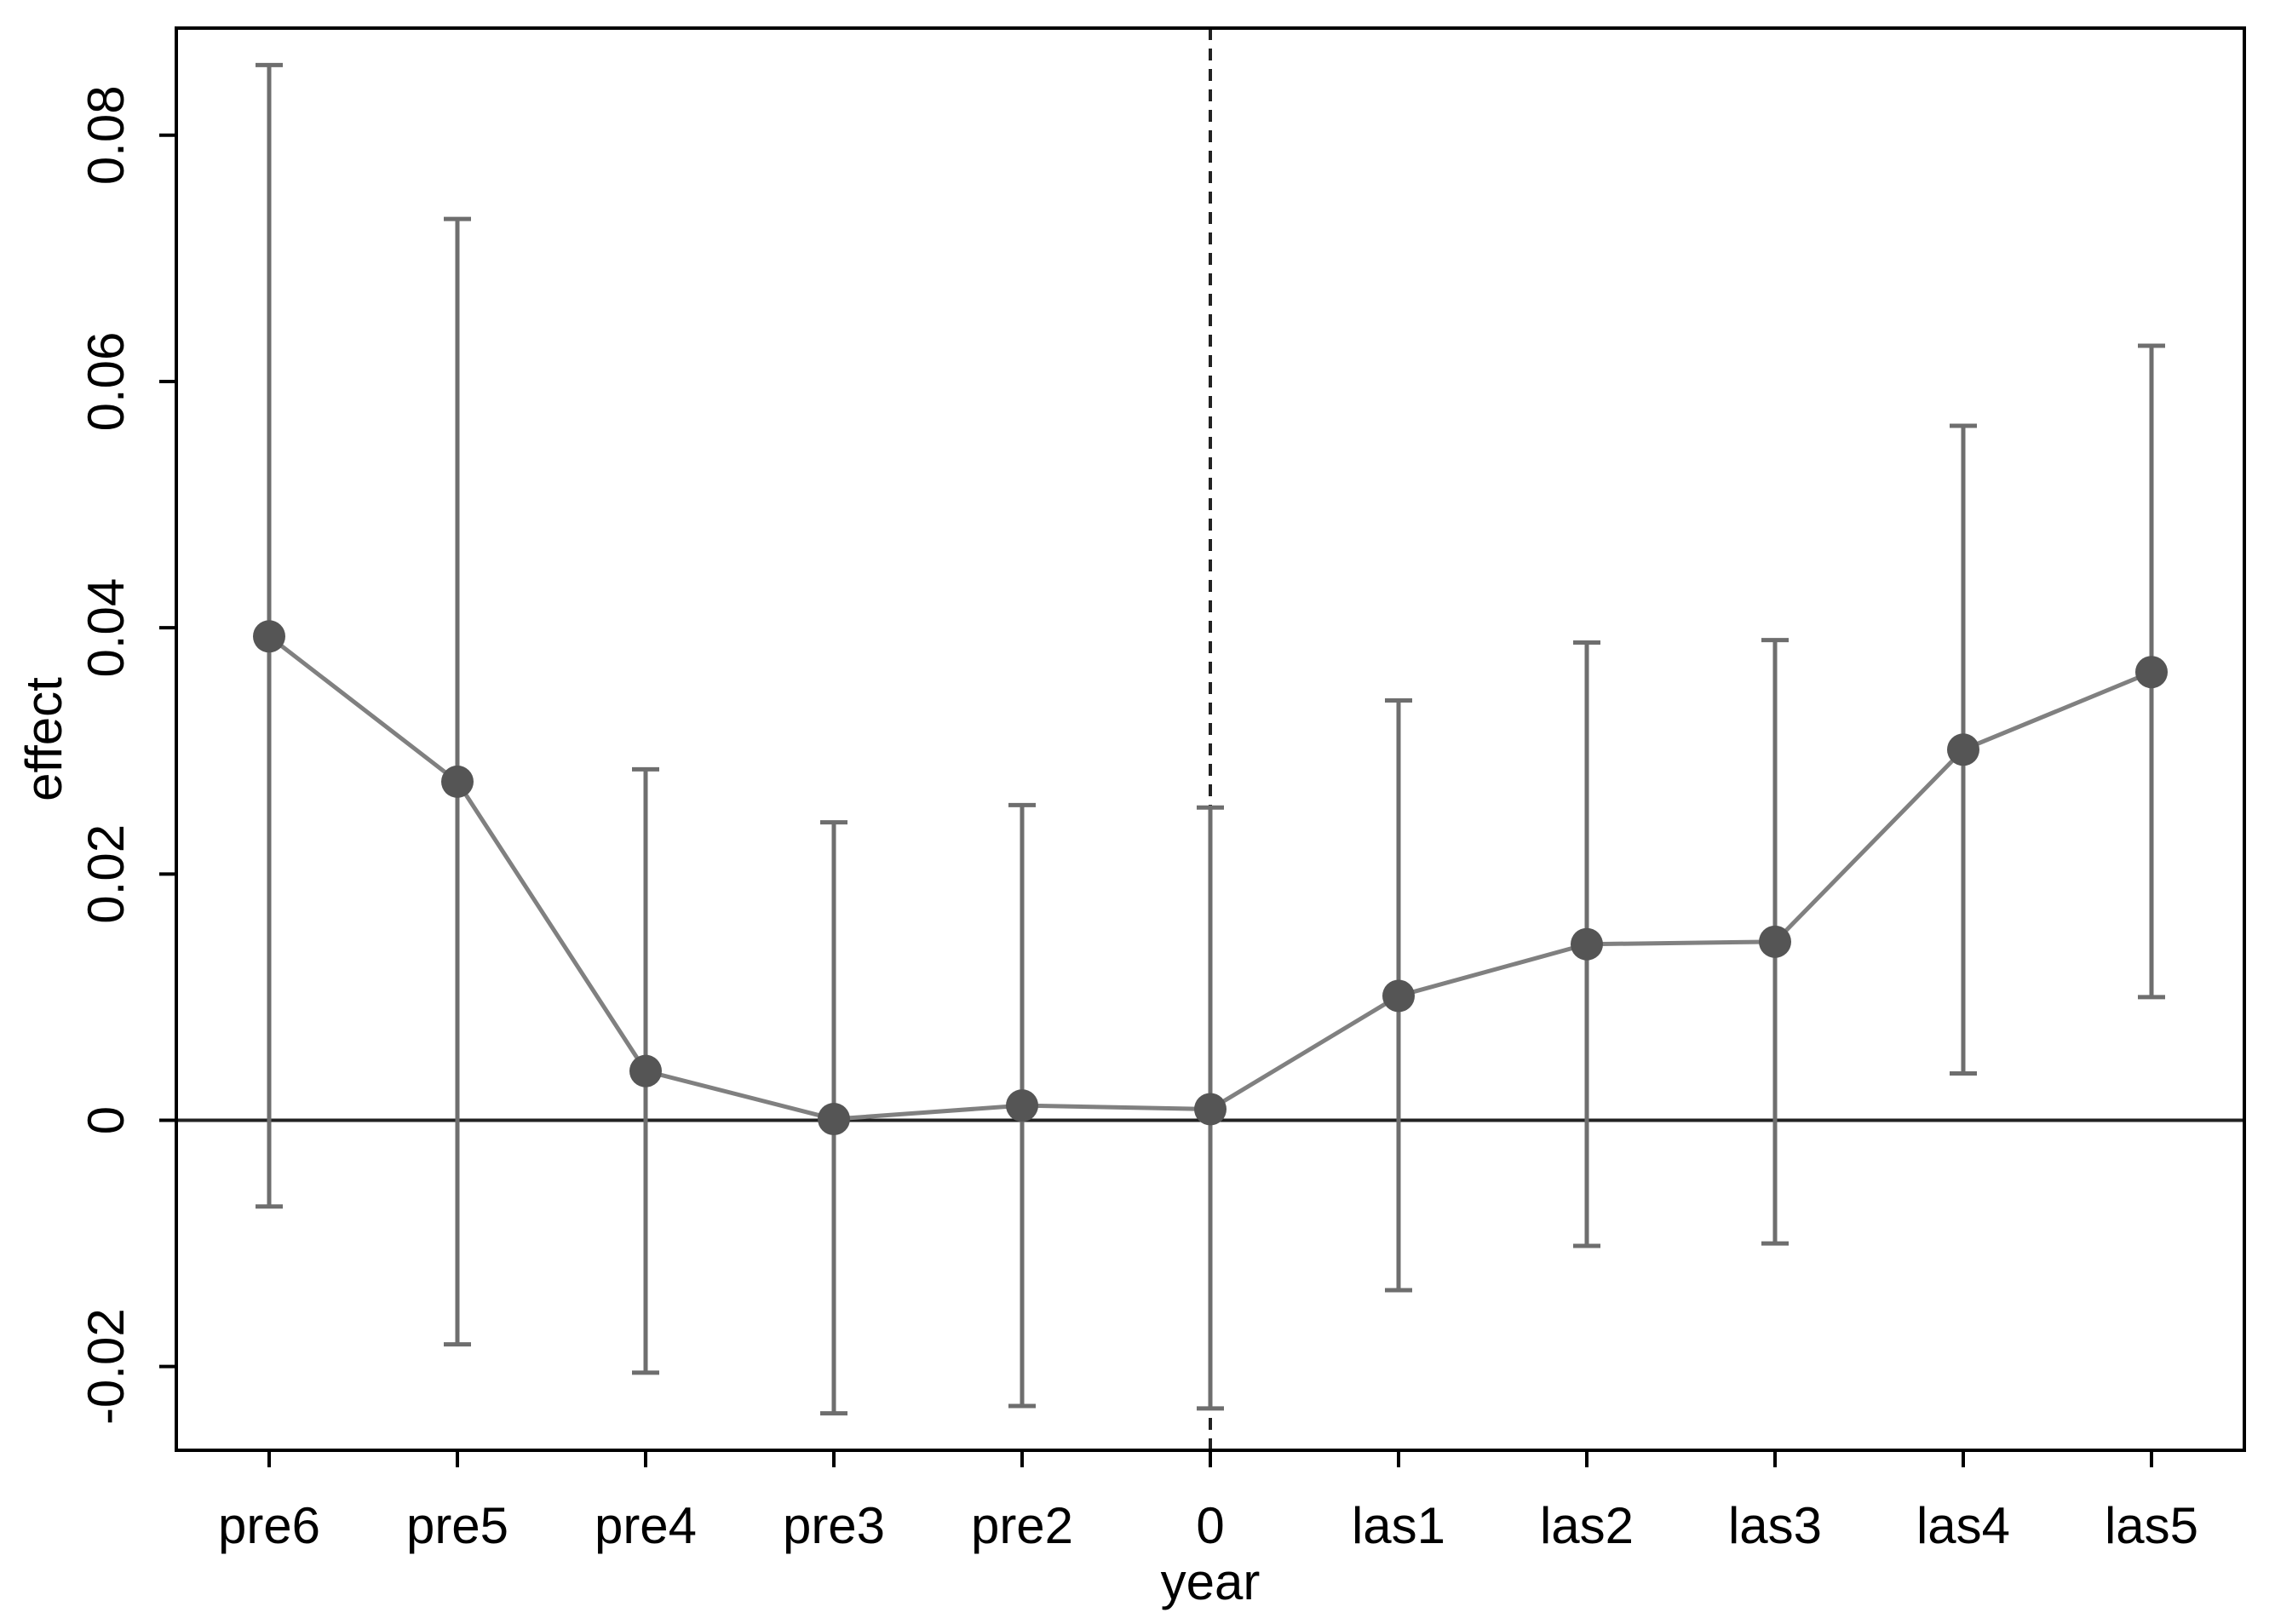  I want to click on x-tick-label: las4, so click(1963, 1525).